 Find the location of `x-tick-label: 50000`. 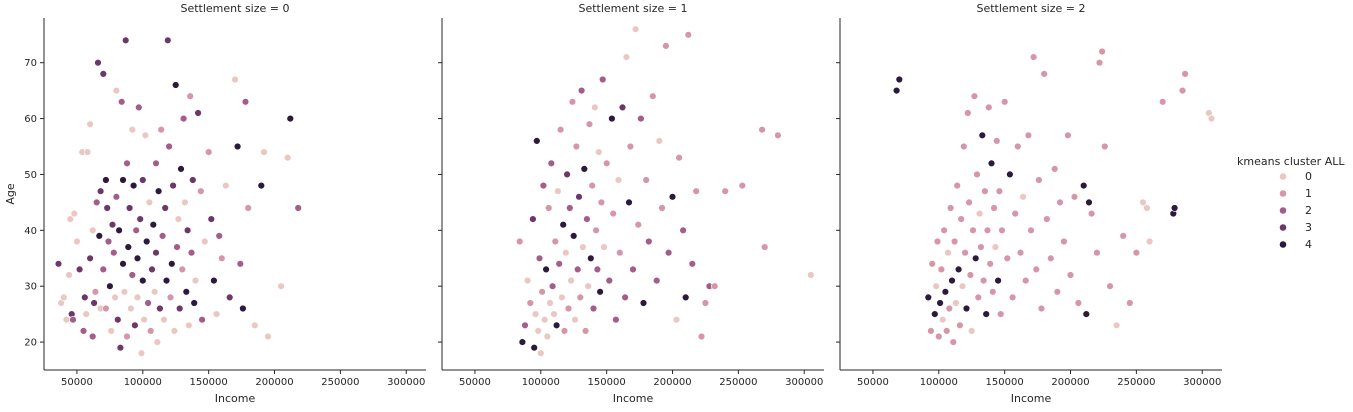

x-tick-label: 50000 is located at coordinates (77, 382).